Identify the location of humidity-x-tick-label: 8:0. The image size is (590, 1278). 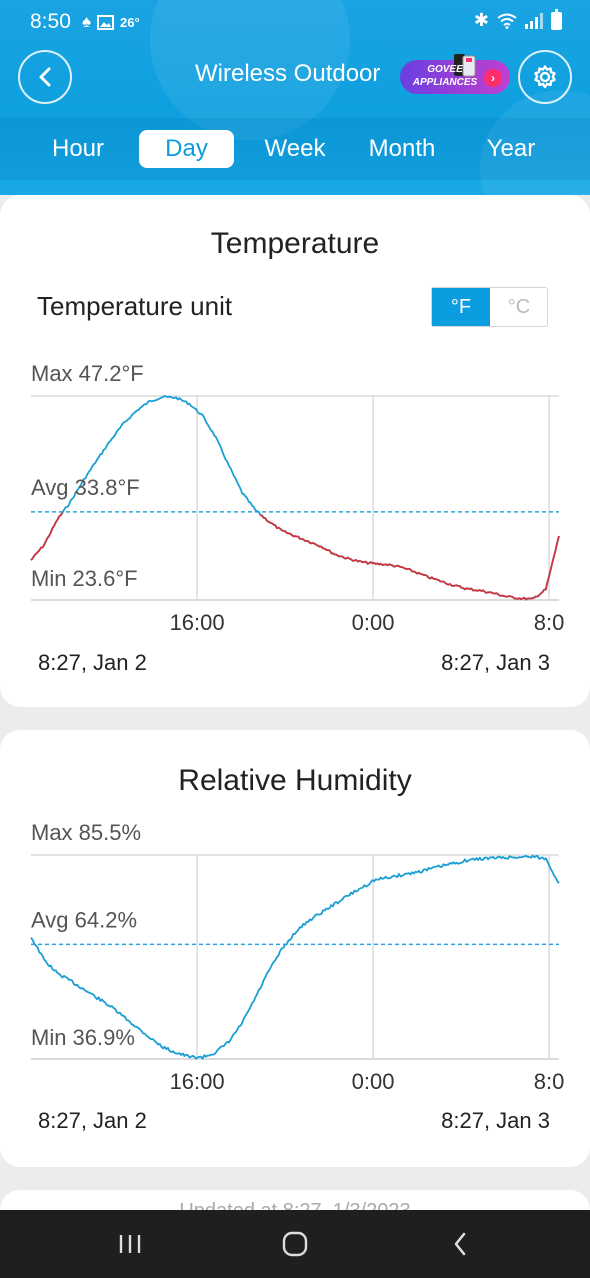
(549, 1081).